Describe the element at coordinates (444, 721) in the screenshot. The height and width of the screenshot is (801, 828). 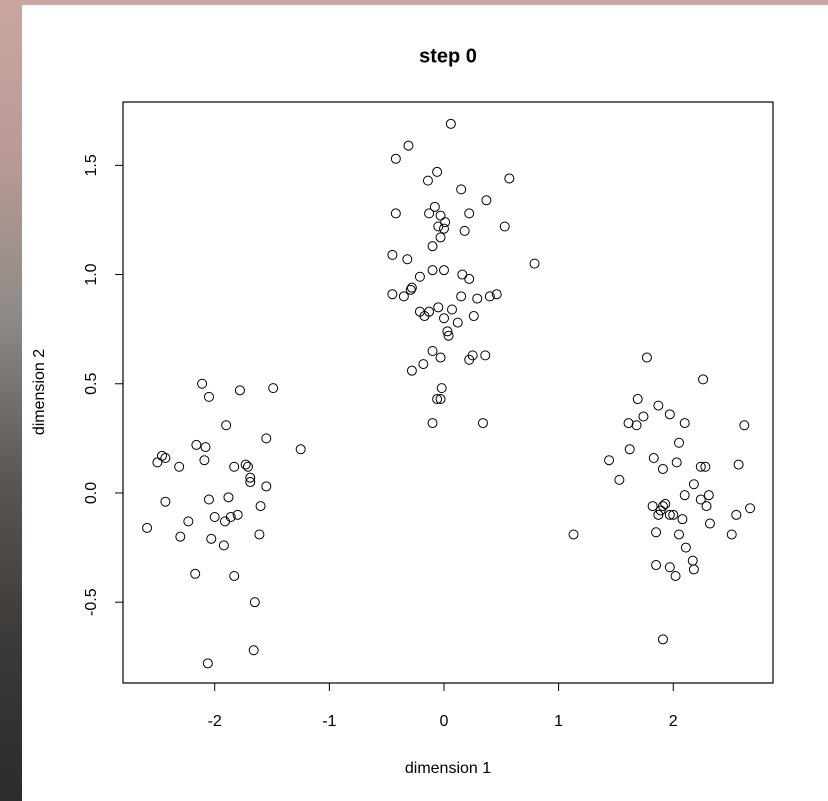
I see `x-tick-label: 0` at that location.